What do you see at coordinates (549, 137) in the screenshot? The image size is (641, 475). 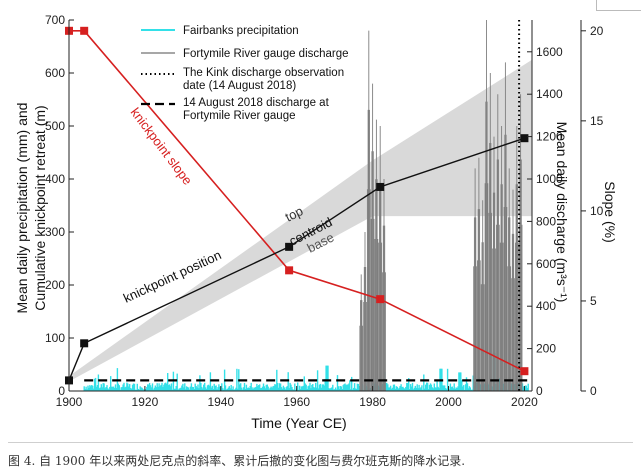 I see `discharge-tick-label: 1200` at bounding box center [549, 137].